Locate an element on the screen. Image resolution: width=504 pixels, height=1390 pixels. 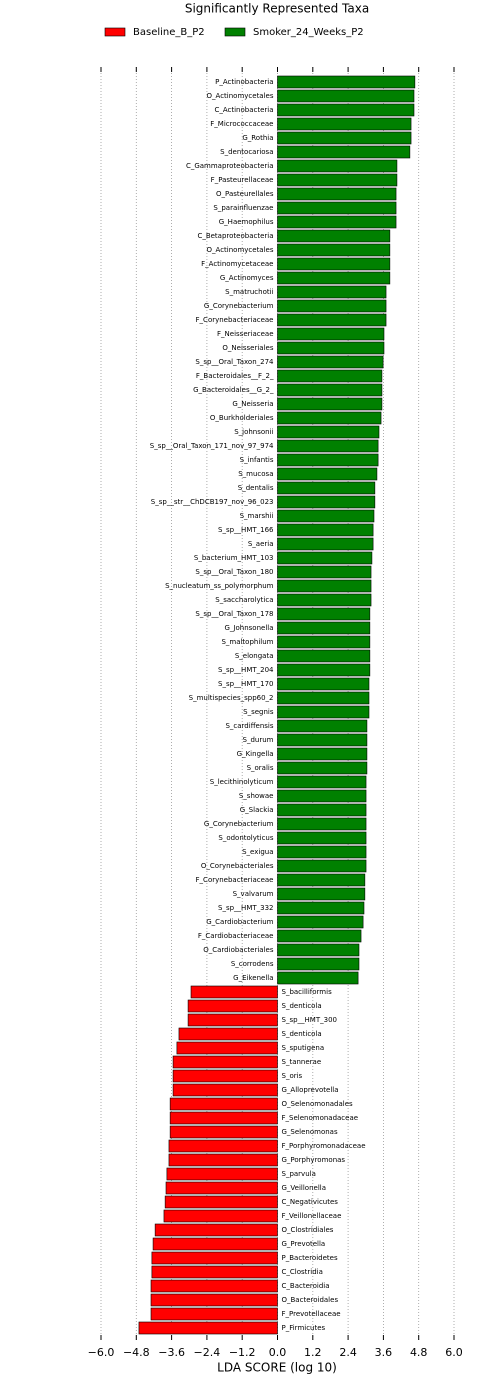
x-axis-label: LDA SCORE (log 10) is located at coordinates (277, 1368).